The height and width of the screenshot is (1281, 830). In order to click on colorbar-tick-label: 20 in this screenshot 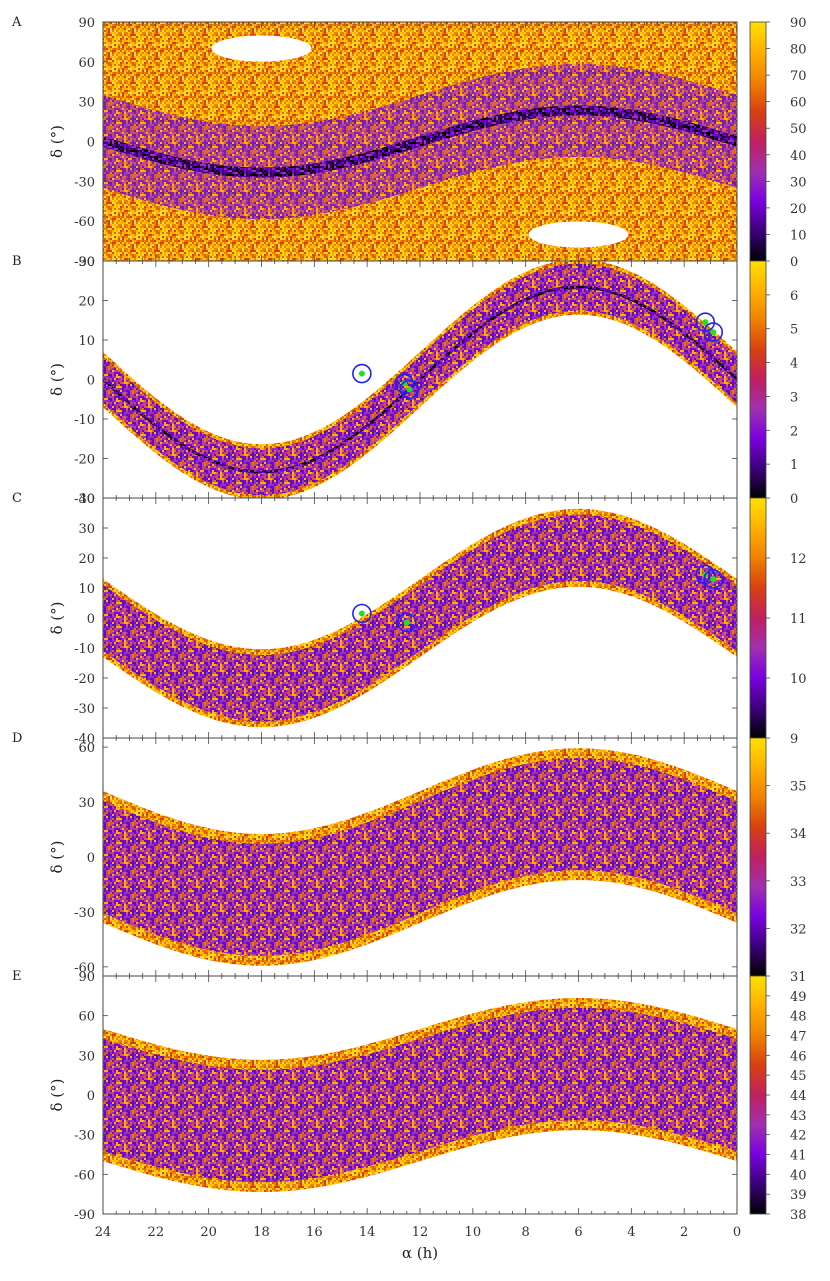, I will do `click(798, 209)`.